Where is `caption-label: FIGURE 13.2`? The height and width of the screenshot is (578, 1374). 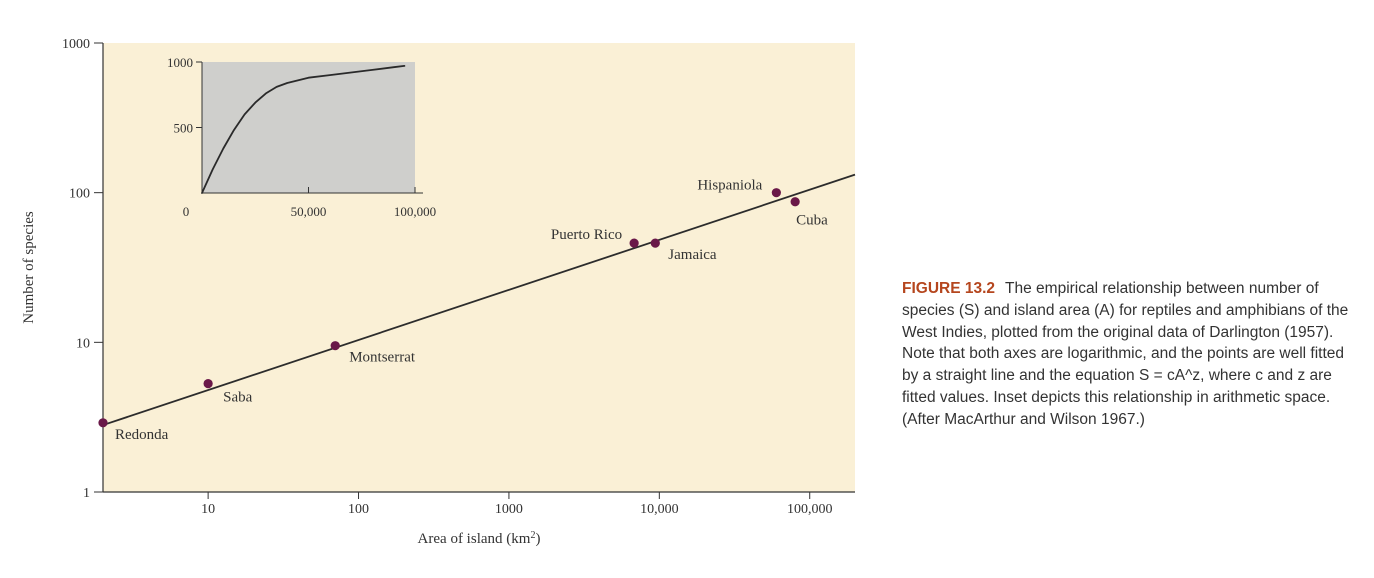
caption-label: FIGURE 13.2 is located at coordinates (949, 288).